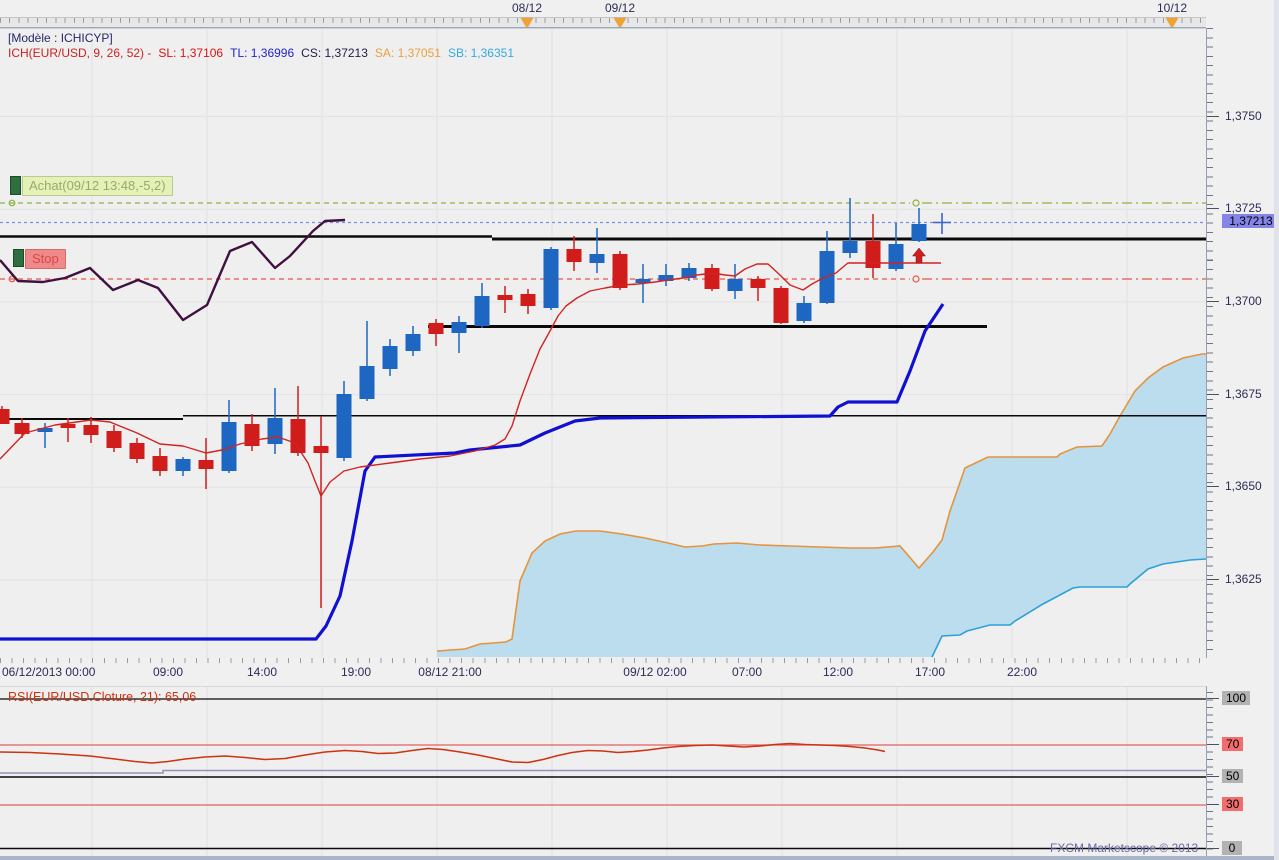  What do you see at coordinates (1233, 804) in the screenshot?
I see `rsi-axis-badge: 30` at bounding box center [1233, 804].